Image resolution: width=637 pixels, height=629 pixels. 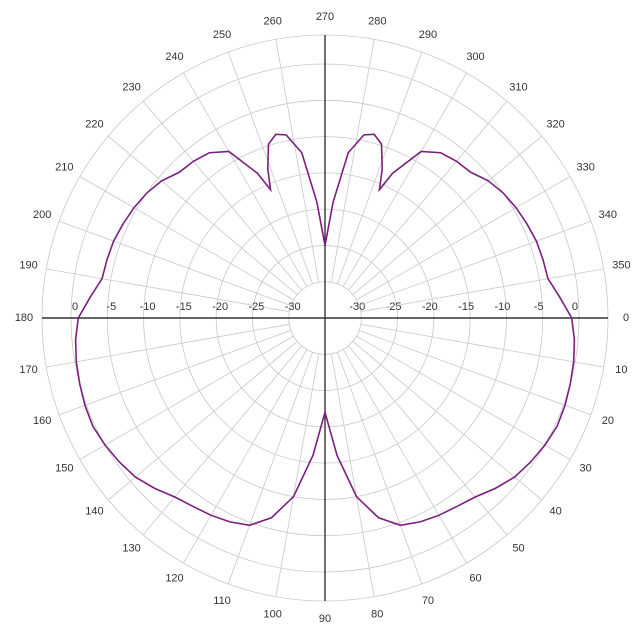 I want to click on theta-tick-label: 130, so click(x=131, y=548).